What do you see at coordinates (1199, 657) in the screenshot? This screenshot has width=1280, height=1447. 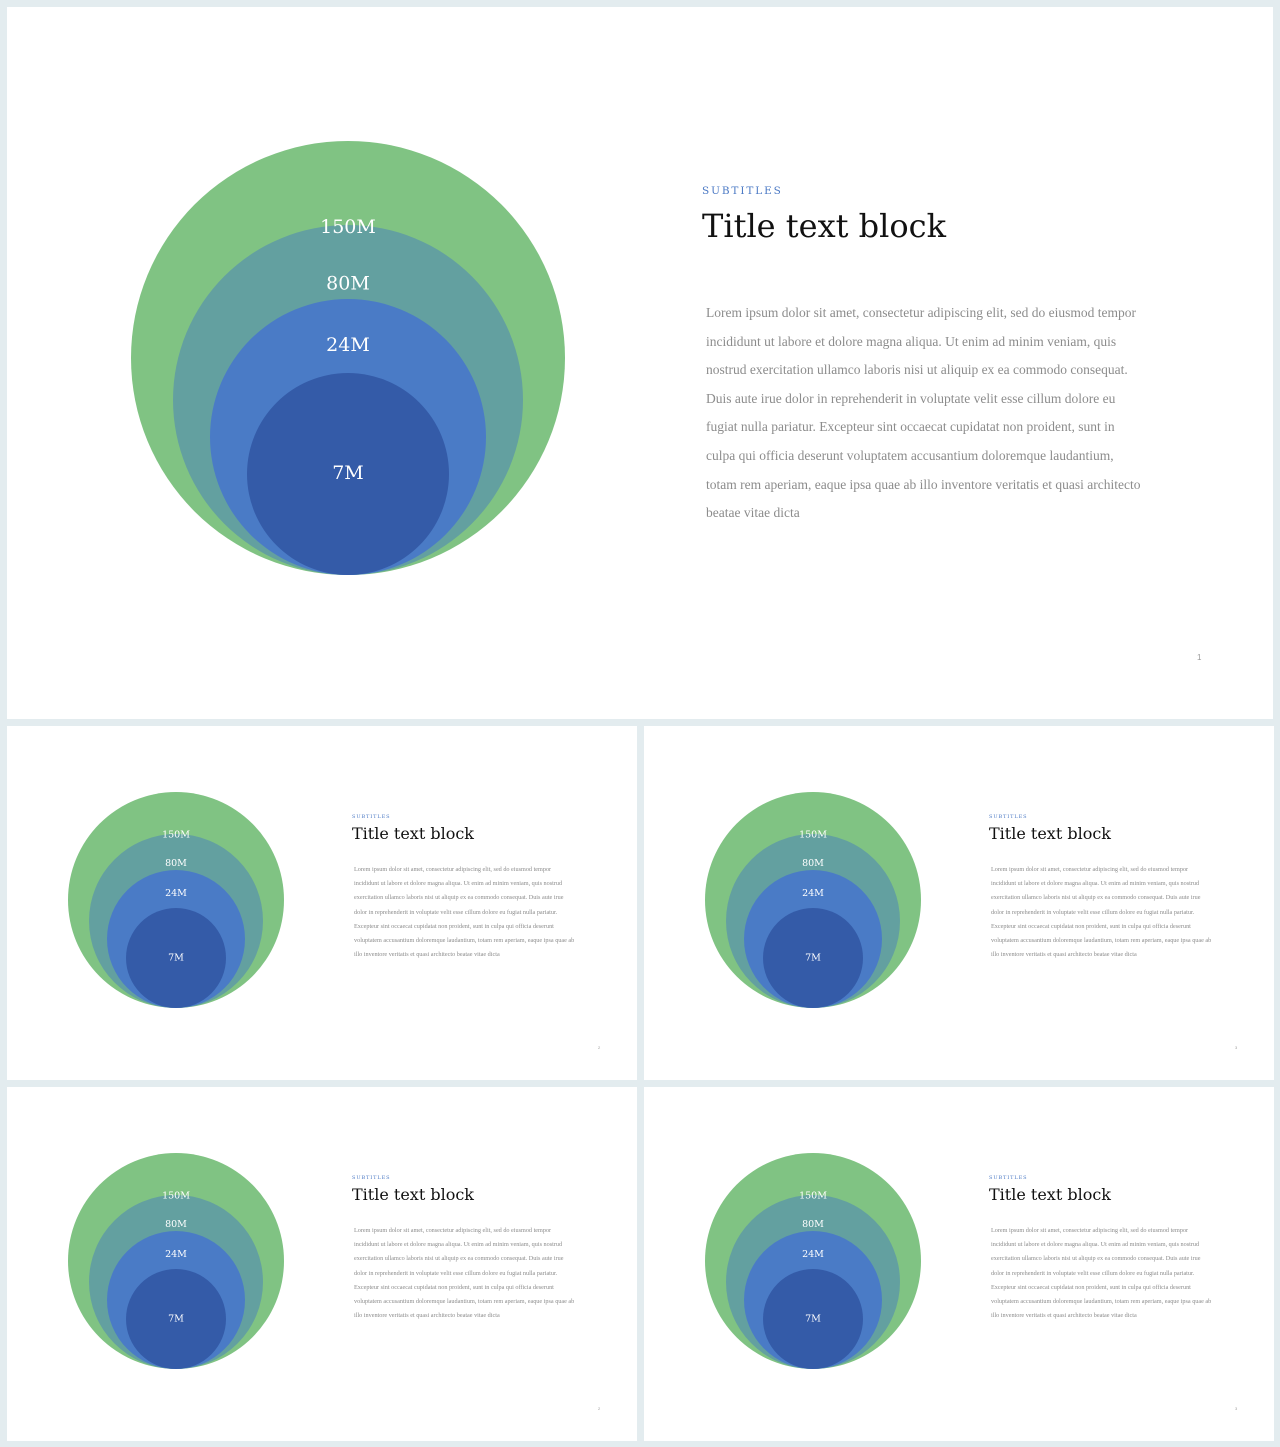 I see `page-number: 1` at bounding box center [1199, 657].